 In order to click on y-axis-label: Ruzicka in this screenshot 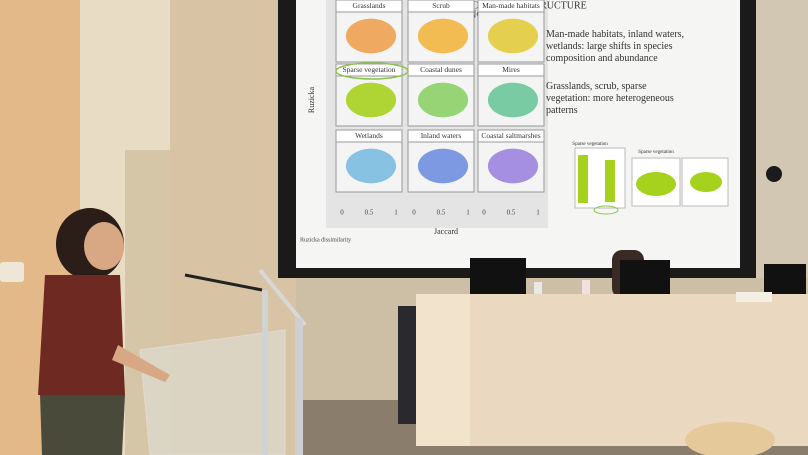, I will do `click(311, 99)`.